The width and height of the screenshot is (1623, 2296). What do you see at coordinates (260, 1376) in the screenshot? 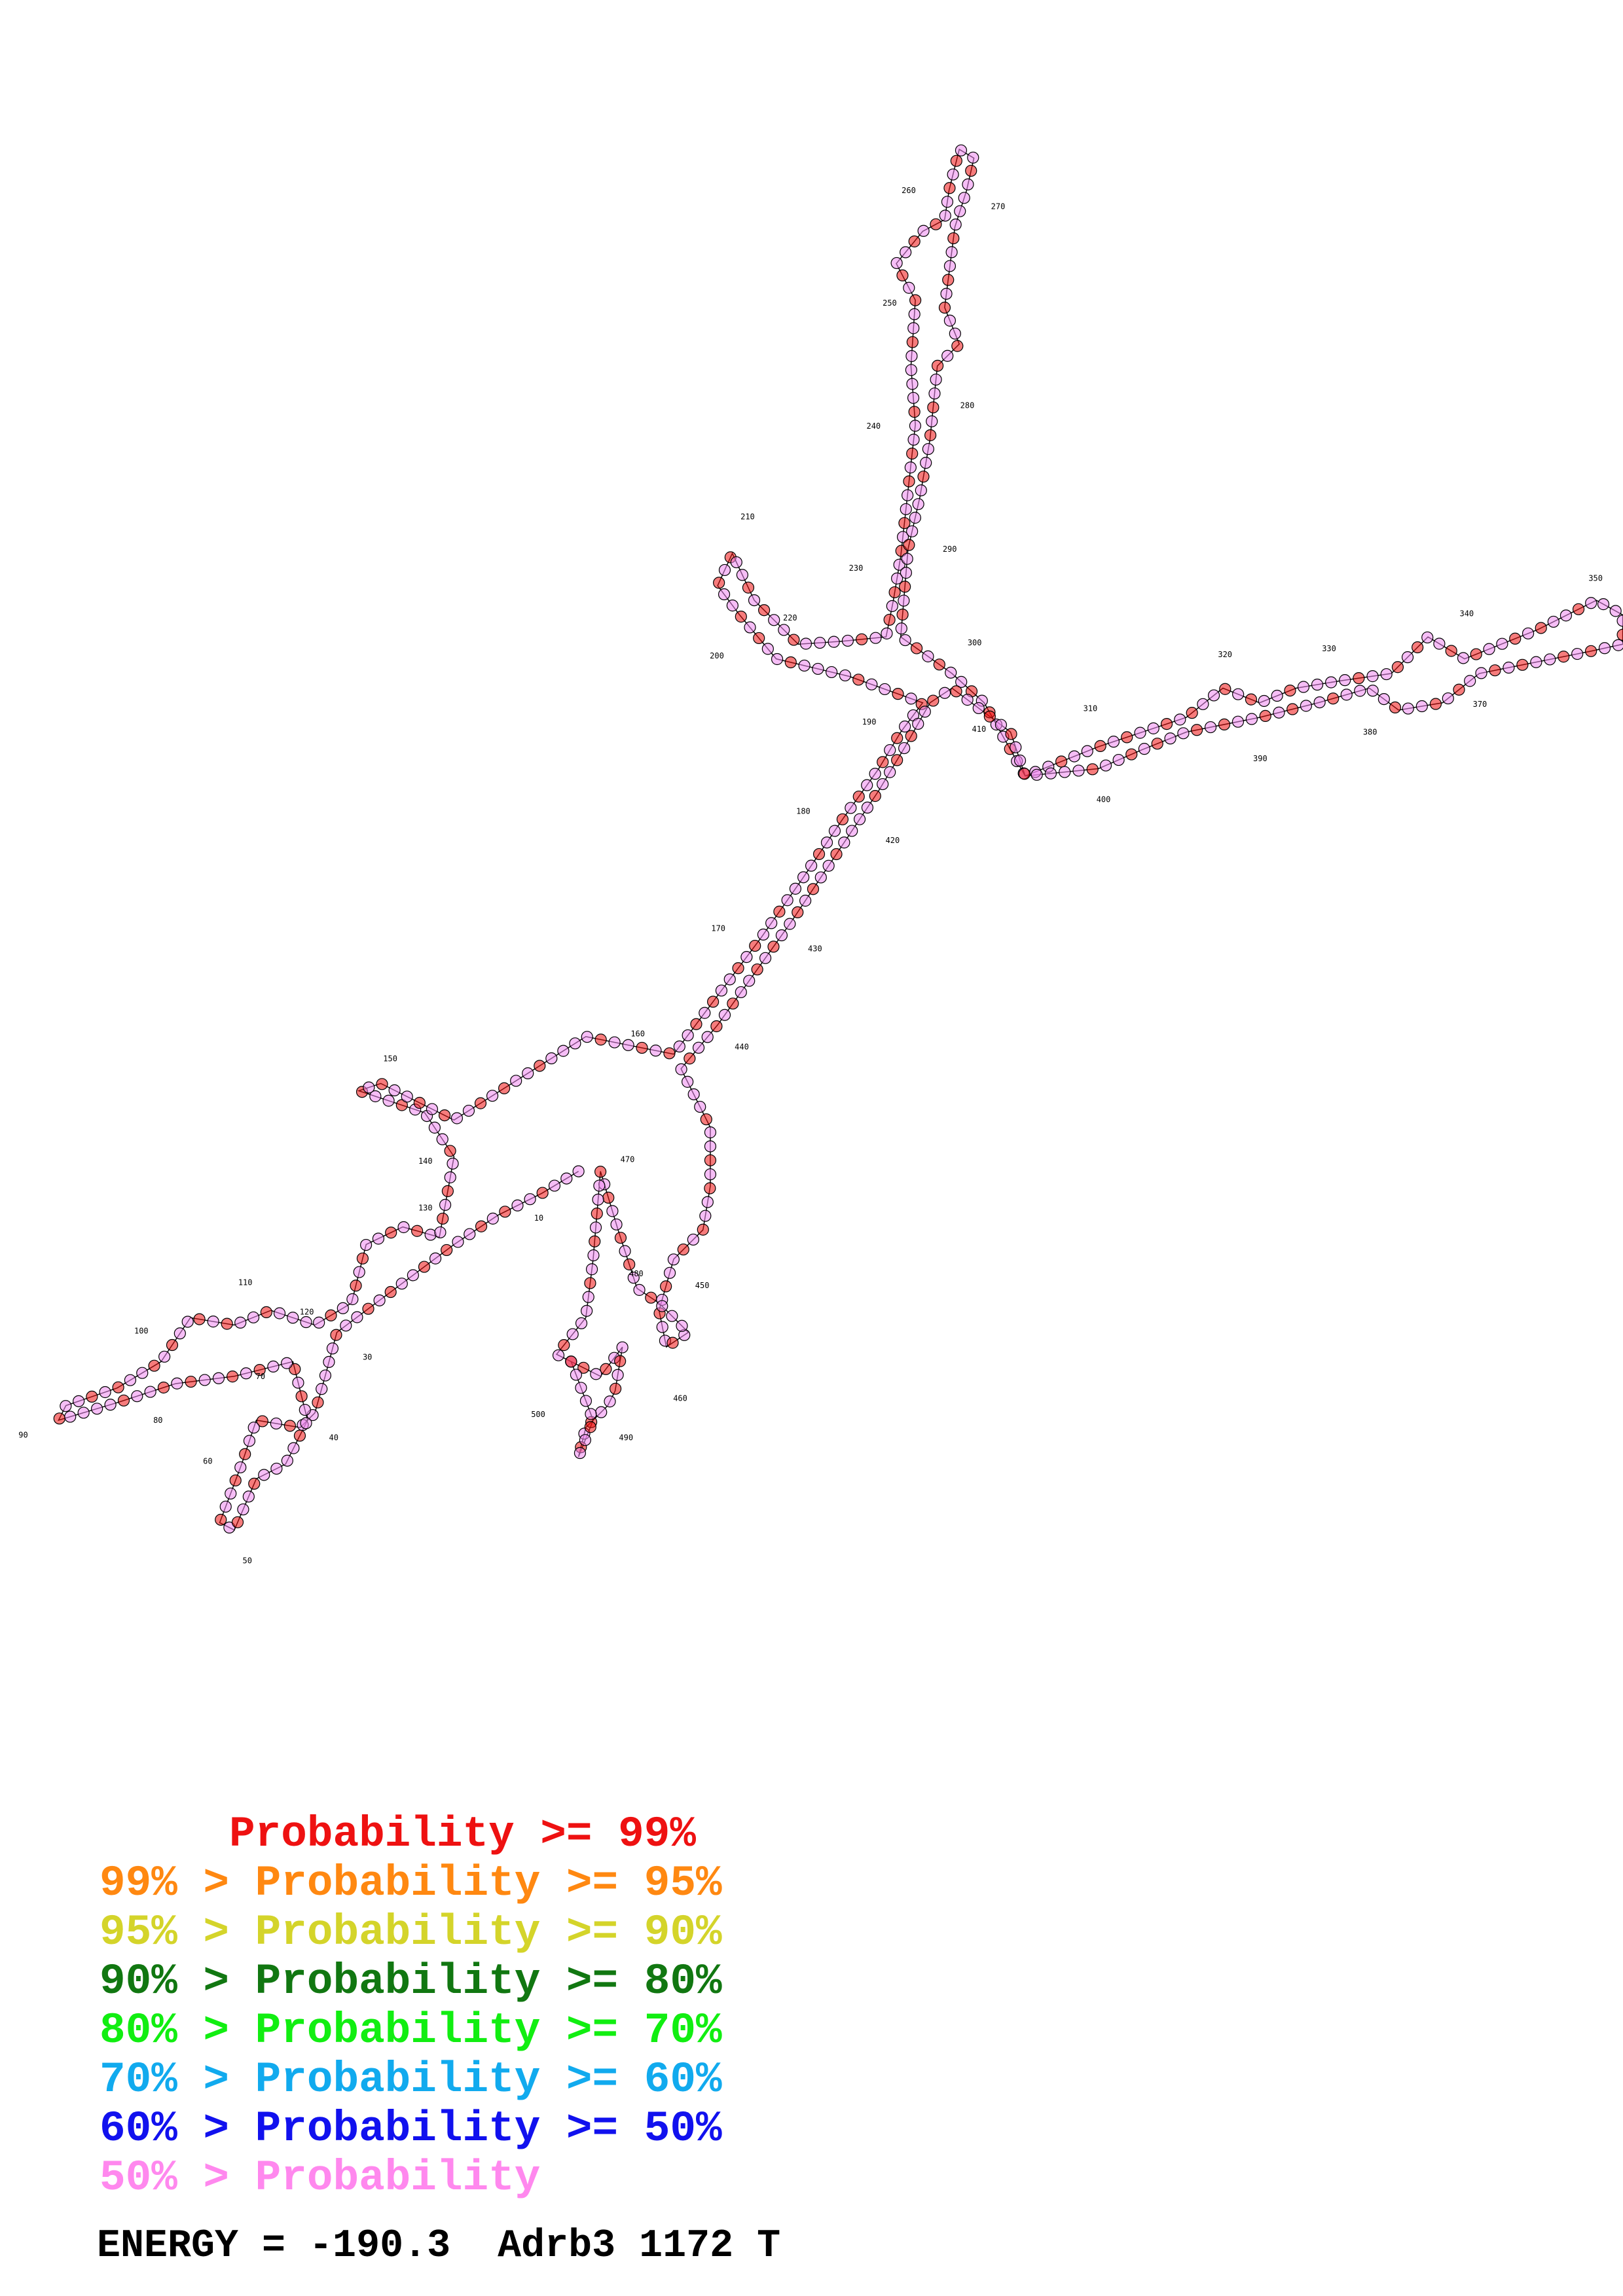
I see `position-label: 70` at bounding box center [260, 1376].